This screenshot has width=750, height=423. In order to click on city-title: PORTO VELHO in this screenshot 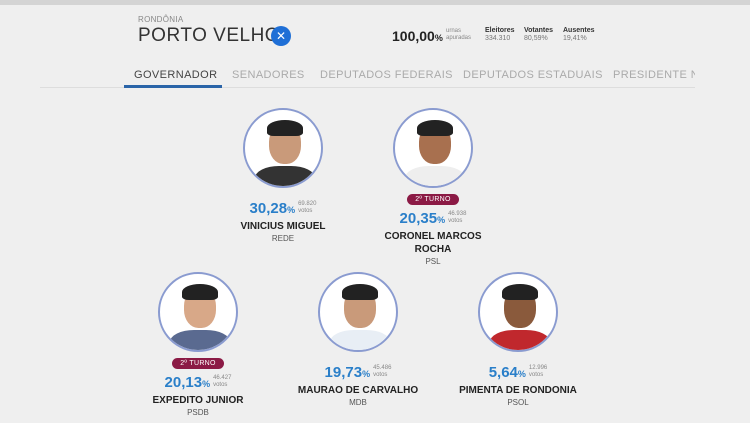, I will do `click(209, 35)`.